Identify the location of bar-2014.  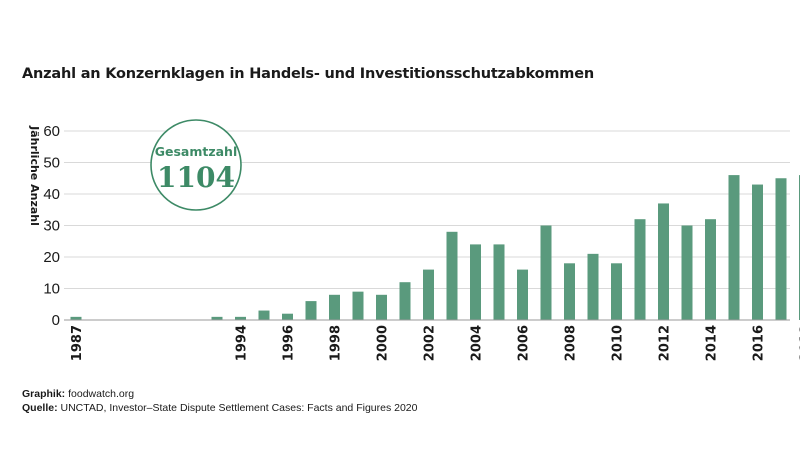
(710, 269).